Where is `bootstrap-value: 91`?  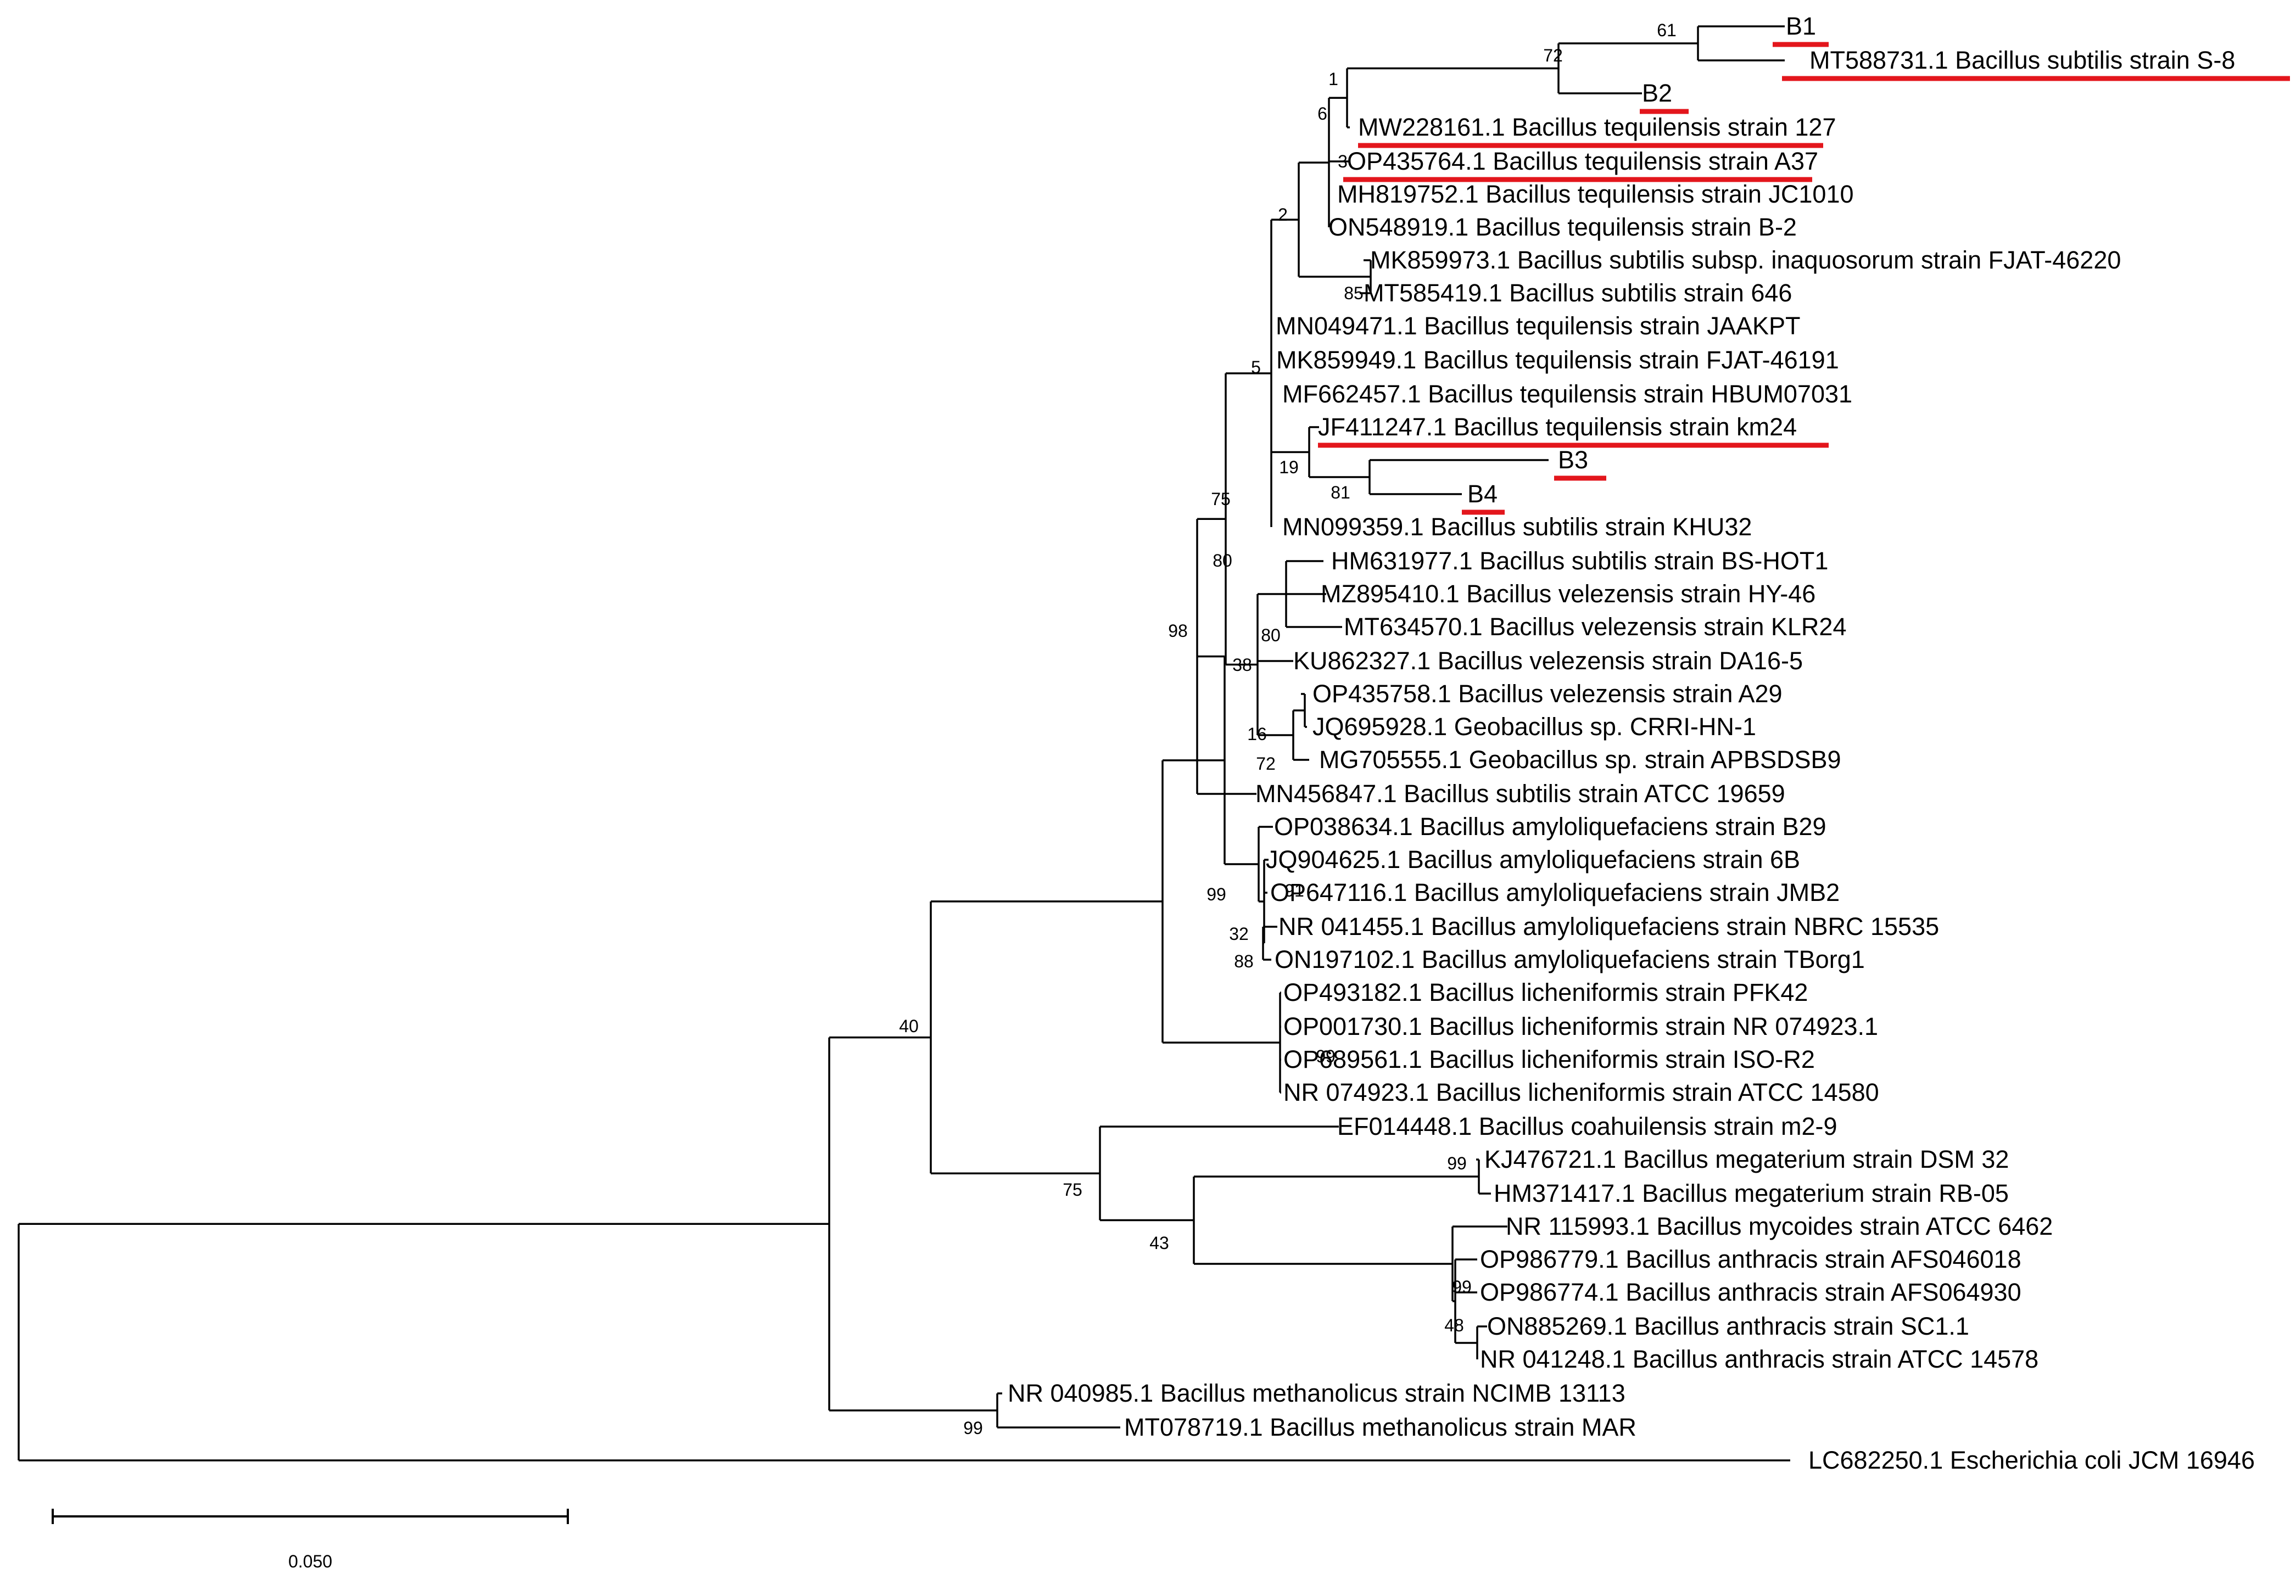
bootstrap-value: 91 is located at coordinates (1294, 891).